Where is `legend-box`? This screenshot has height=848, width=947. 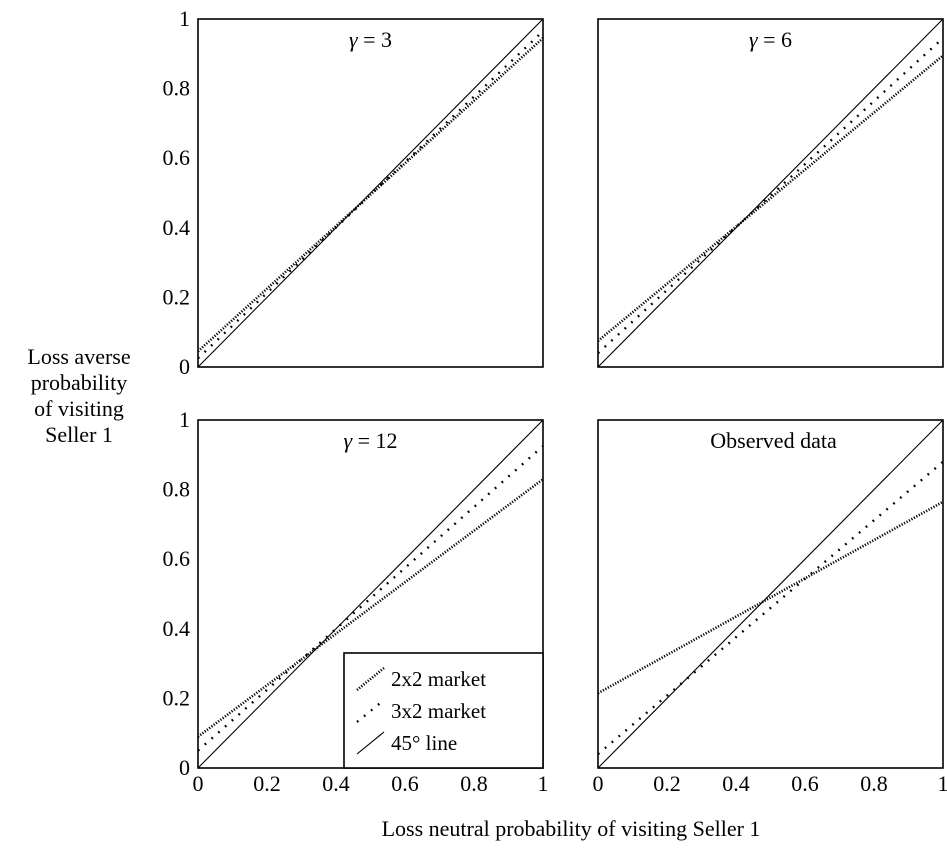
legend-box is located at coordinates (443, 710).